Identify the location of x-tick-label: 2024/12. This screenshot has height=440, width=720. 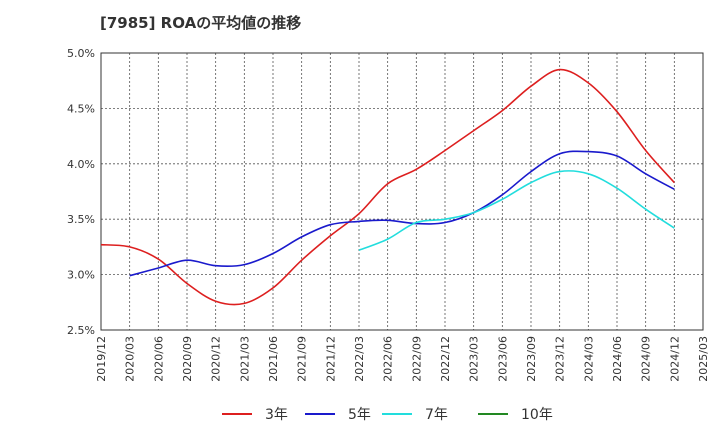
(674, 359).